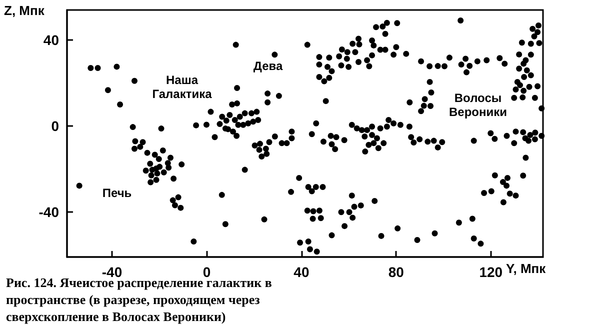 Image resolution: width=596 pixels, height=331 pixels. I want to click on y-tick-label: 0, so click(55, 126).